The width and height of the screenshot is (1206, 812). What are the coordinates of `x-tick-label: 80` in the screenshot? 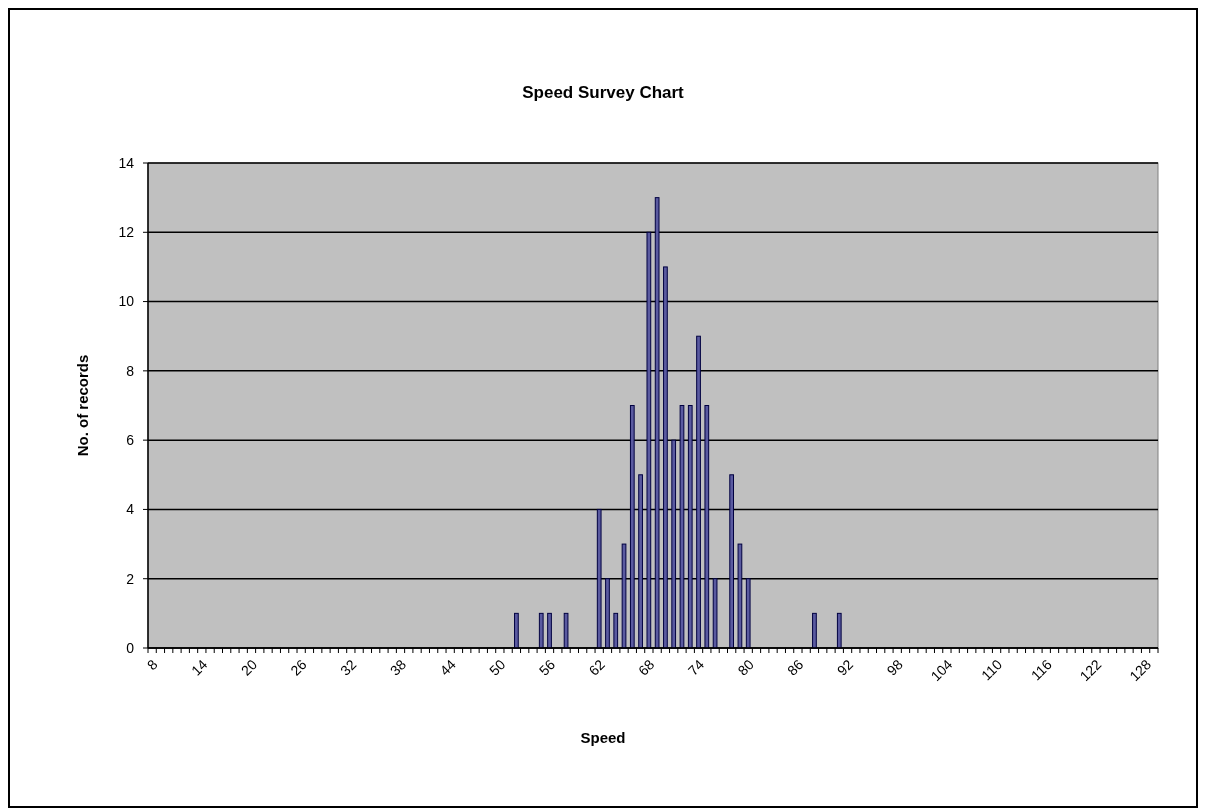 It's located at (745, 667).